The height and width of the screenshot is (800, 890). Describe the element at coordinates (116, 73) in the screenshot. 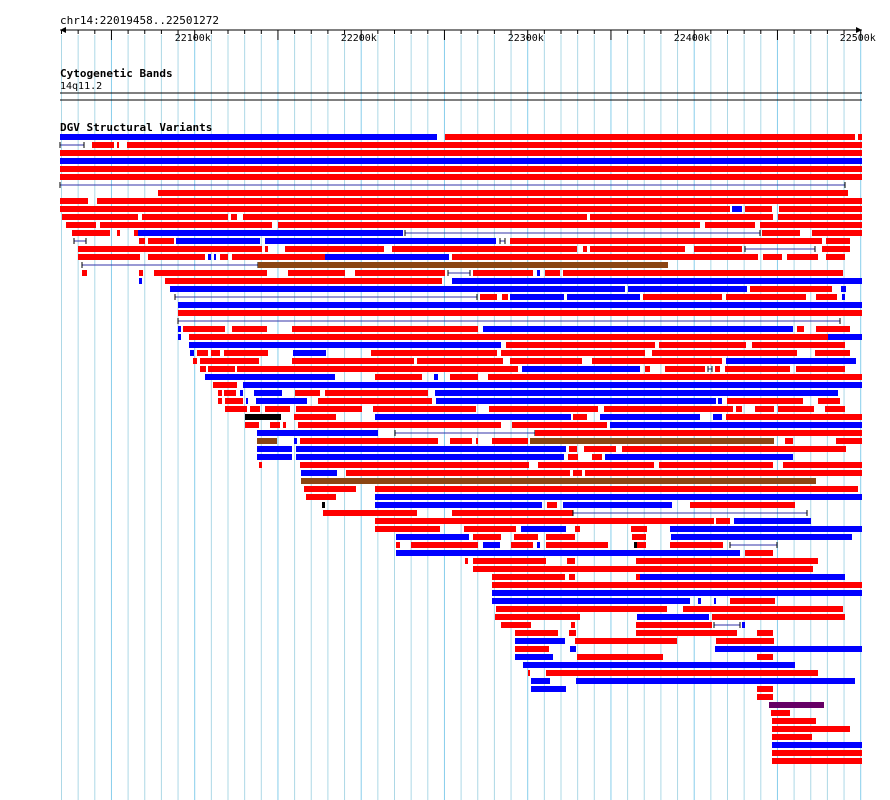

I see `cyto-track-title: Cytogenetic Bands` at that location.